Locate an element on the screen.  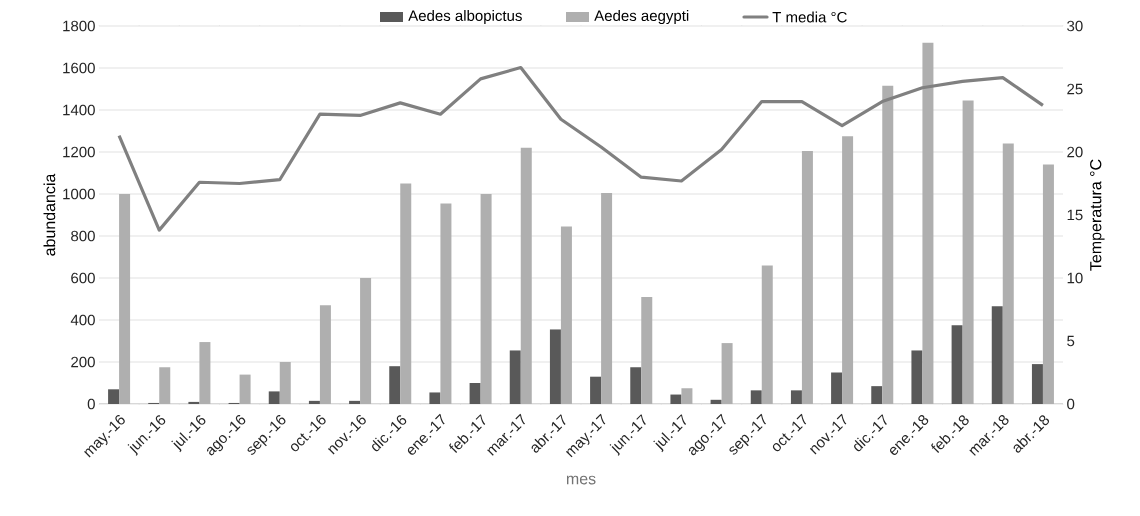
y2-tick-label: 5 is located at coordinates (1071, 341).